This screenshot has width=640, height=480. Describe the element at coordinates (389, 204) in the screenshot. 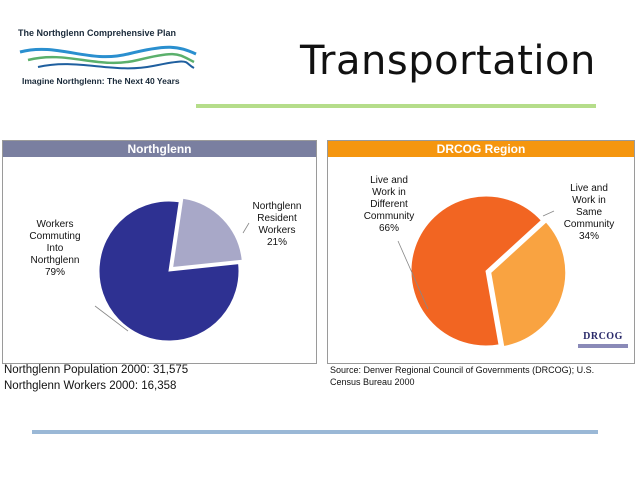

I see `drcog-slice-label-0: Live and Work in Different Community 66%` at that location.